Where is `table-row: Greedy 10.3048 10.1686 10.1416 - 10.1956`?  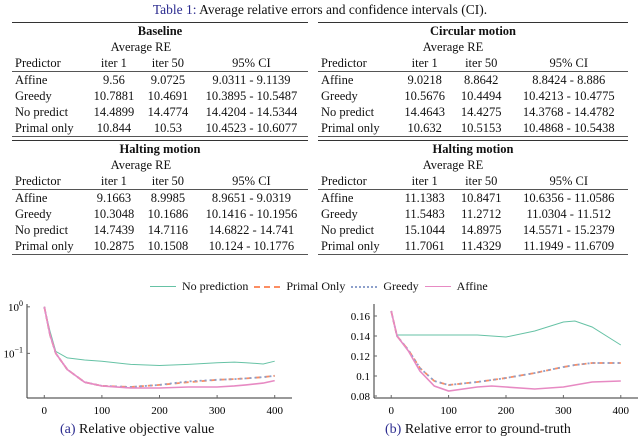
table-row: Greedy 10.3048 10.1686 10.1416 - 10.1956 is located at coordinates (160, 214).